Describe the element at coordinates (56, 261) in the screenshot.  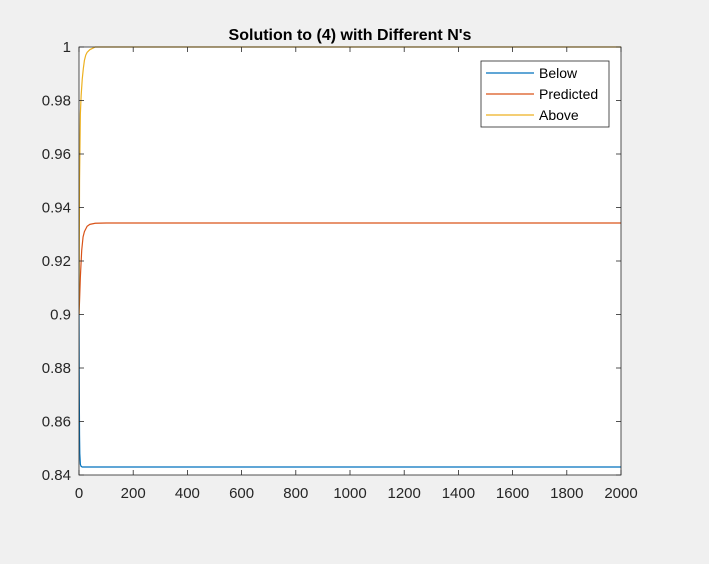
I see `y-tick-label: 0.92` at that location.